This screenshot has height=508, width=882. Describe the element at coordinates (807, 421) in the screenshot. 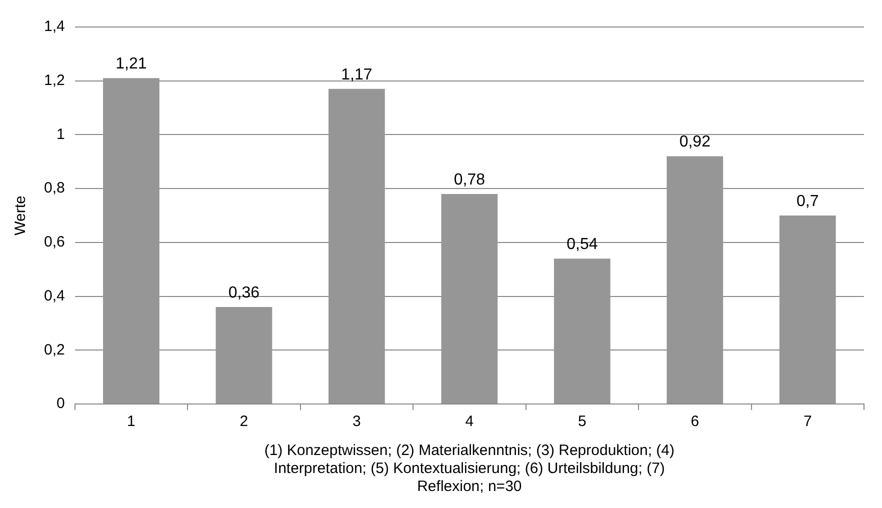

I see `x-tick-label: 7` at that location.